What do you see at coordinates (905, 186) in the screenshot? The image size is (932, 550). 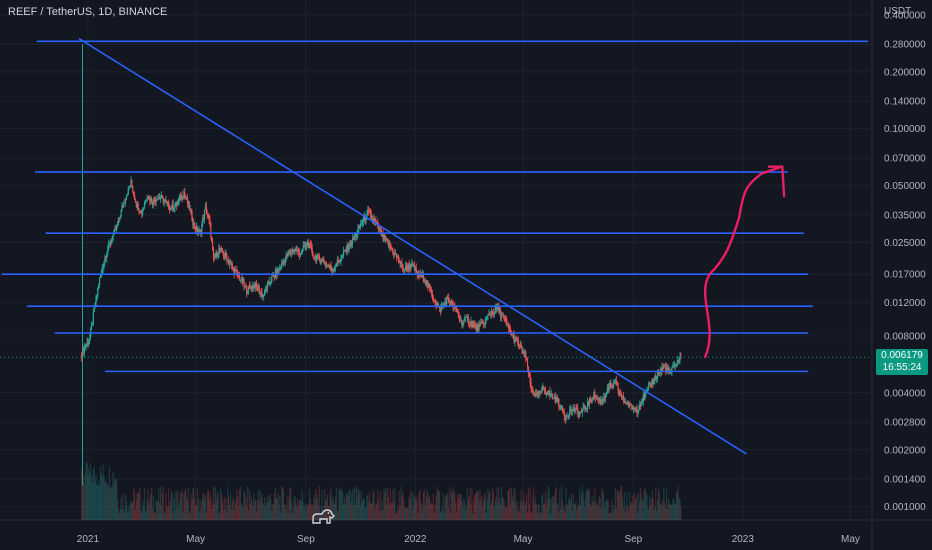 I see `price-tick-label: 0.050000` at bounding box center [905, 186].